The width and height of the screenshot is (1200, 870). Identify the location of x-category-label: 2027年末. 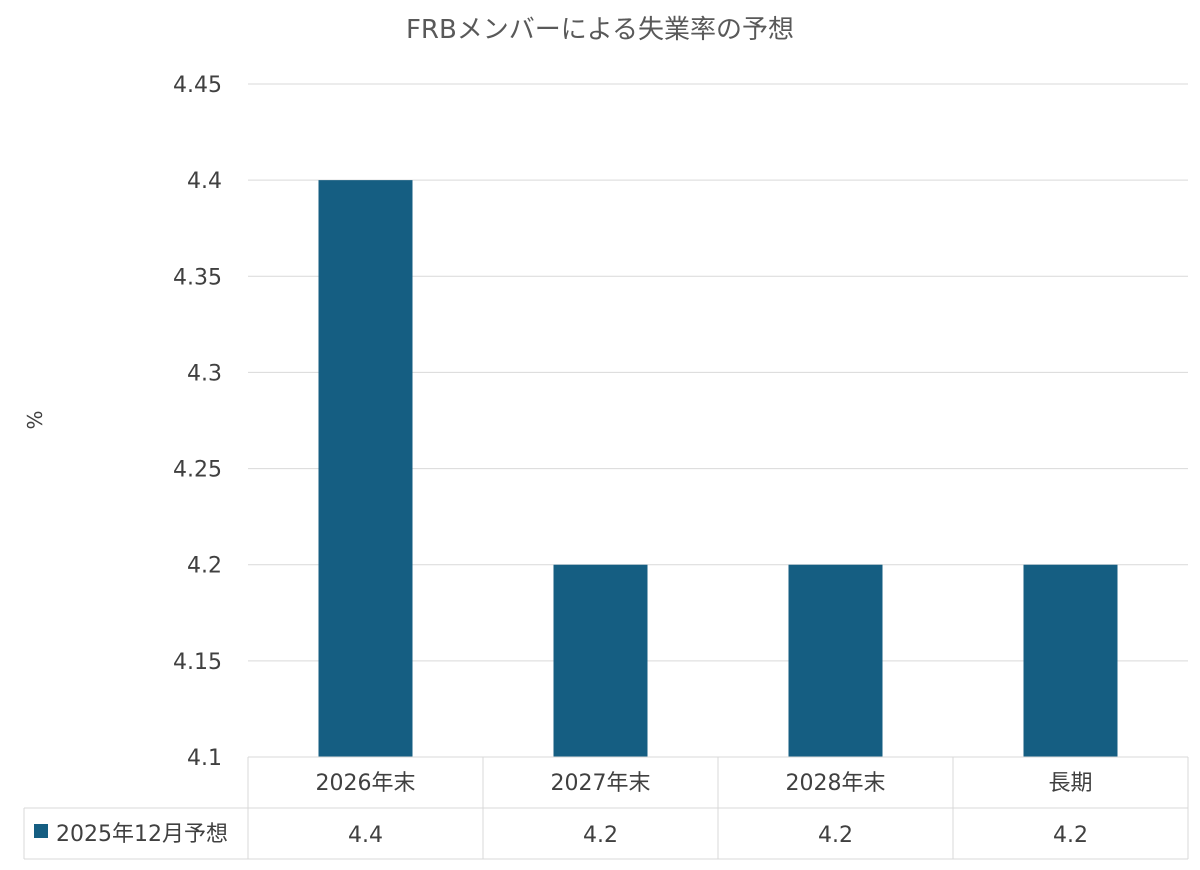
(601, 783).